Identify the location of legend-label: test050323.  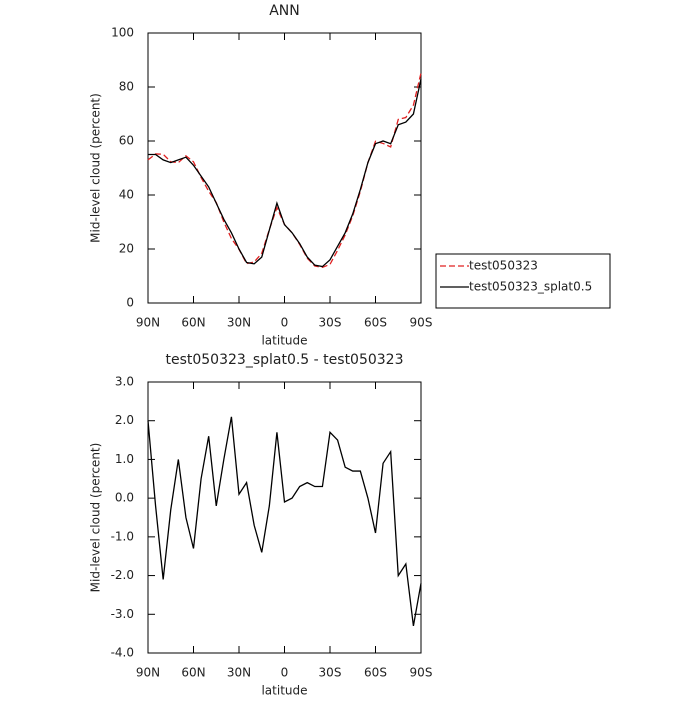
(503, 266).